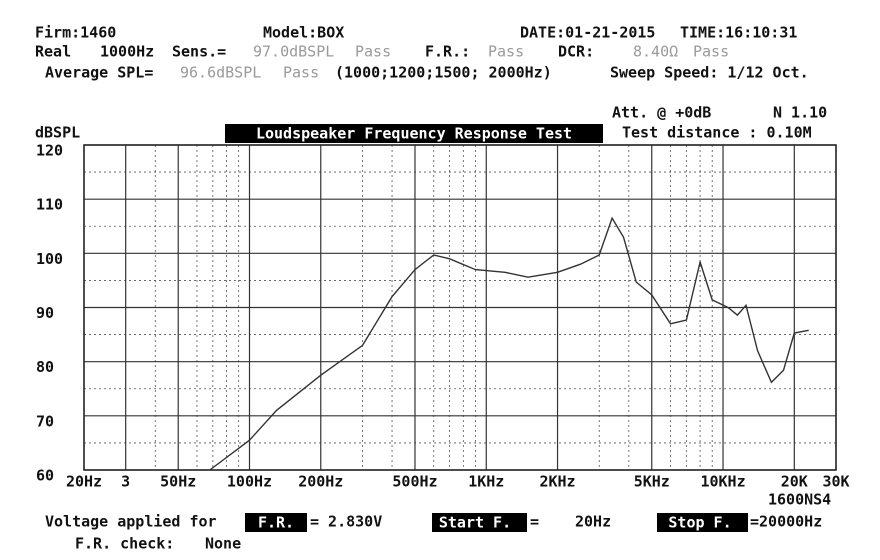  What do you see at coordinates (293, 52) in the screenshot?
I see `sens-value: 97.0dBSPL` at bounding box center [293, 52].